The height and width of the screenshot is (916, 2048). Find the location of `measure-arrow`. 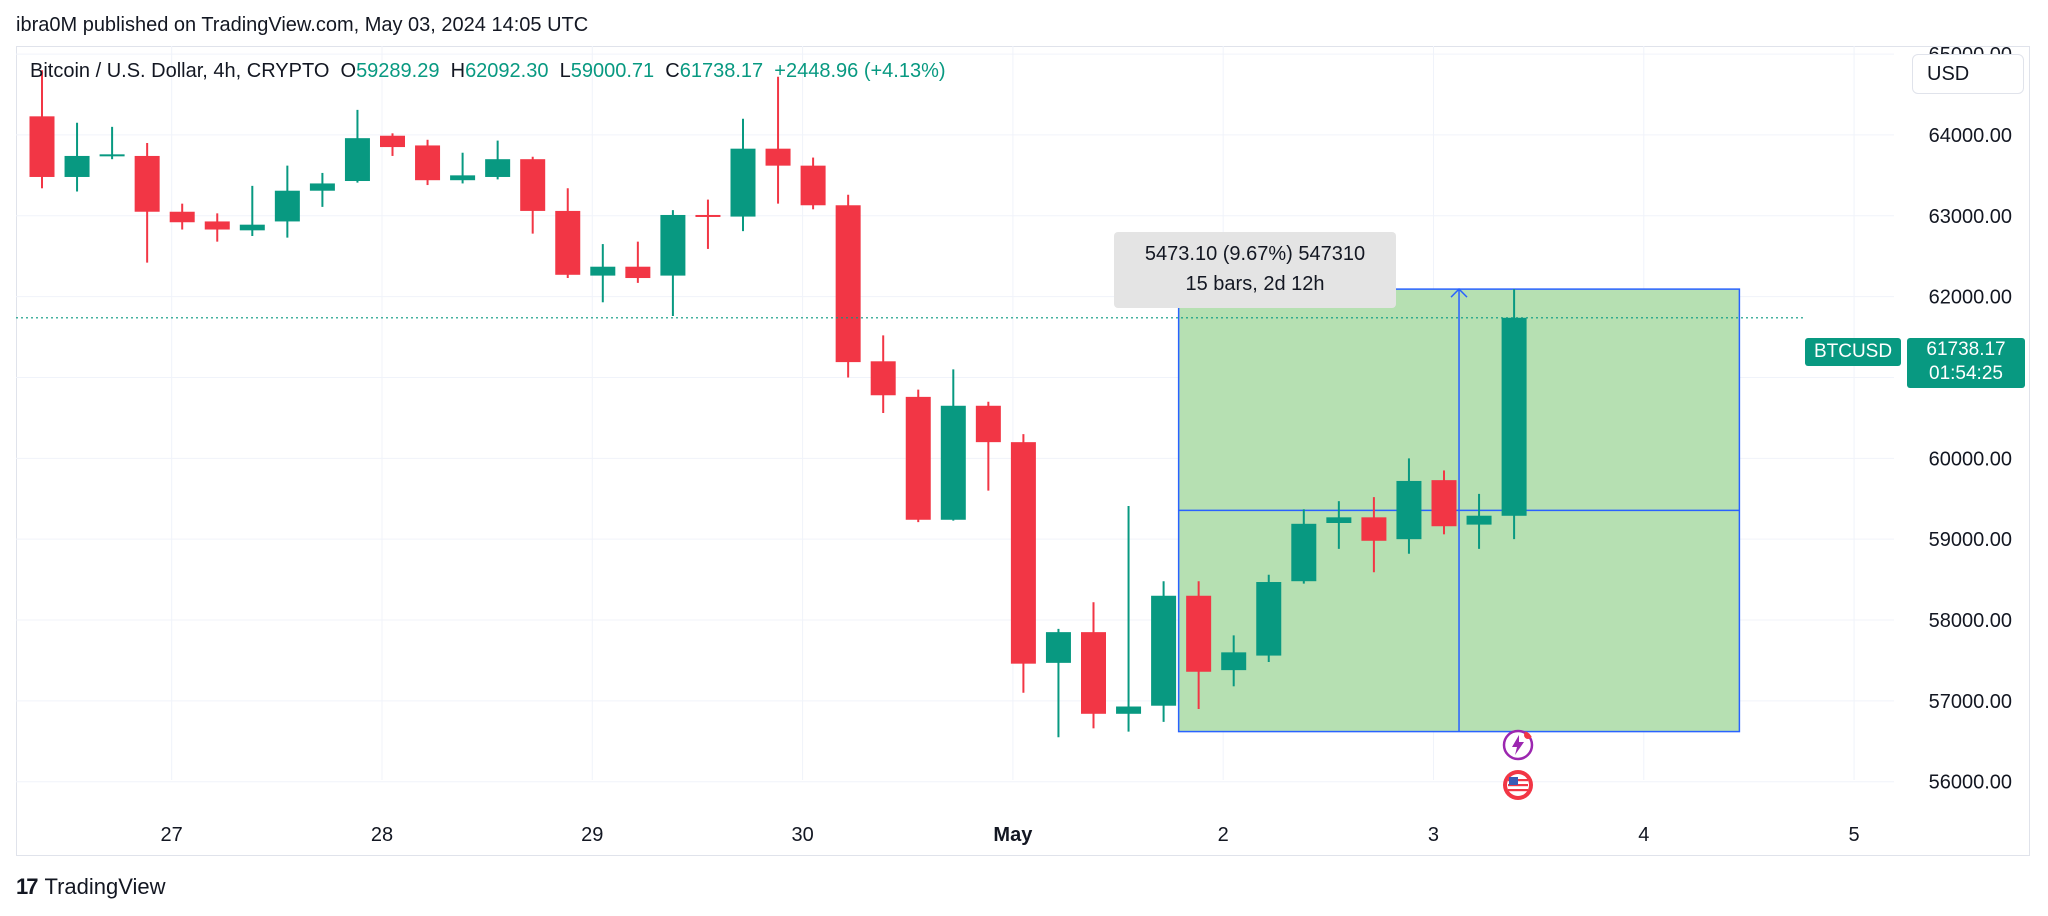

measure-arrow is located at coordinates (1459, 293).